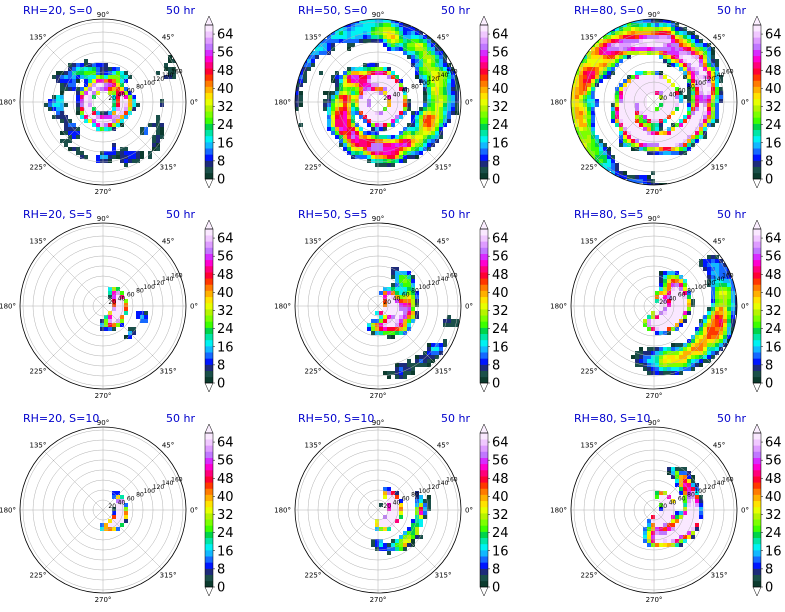  What do you see at coordinates (443, 75) in the screenshot?
I see `radial-tick-label: 140` at bounding box center [443, 75].